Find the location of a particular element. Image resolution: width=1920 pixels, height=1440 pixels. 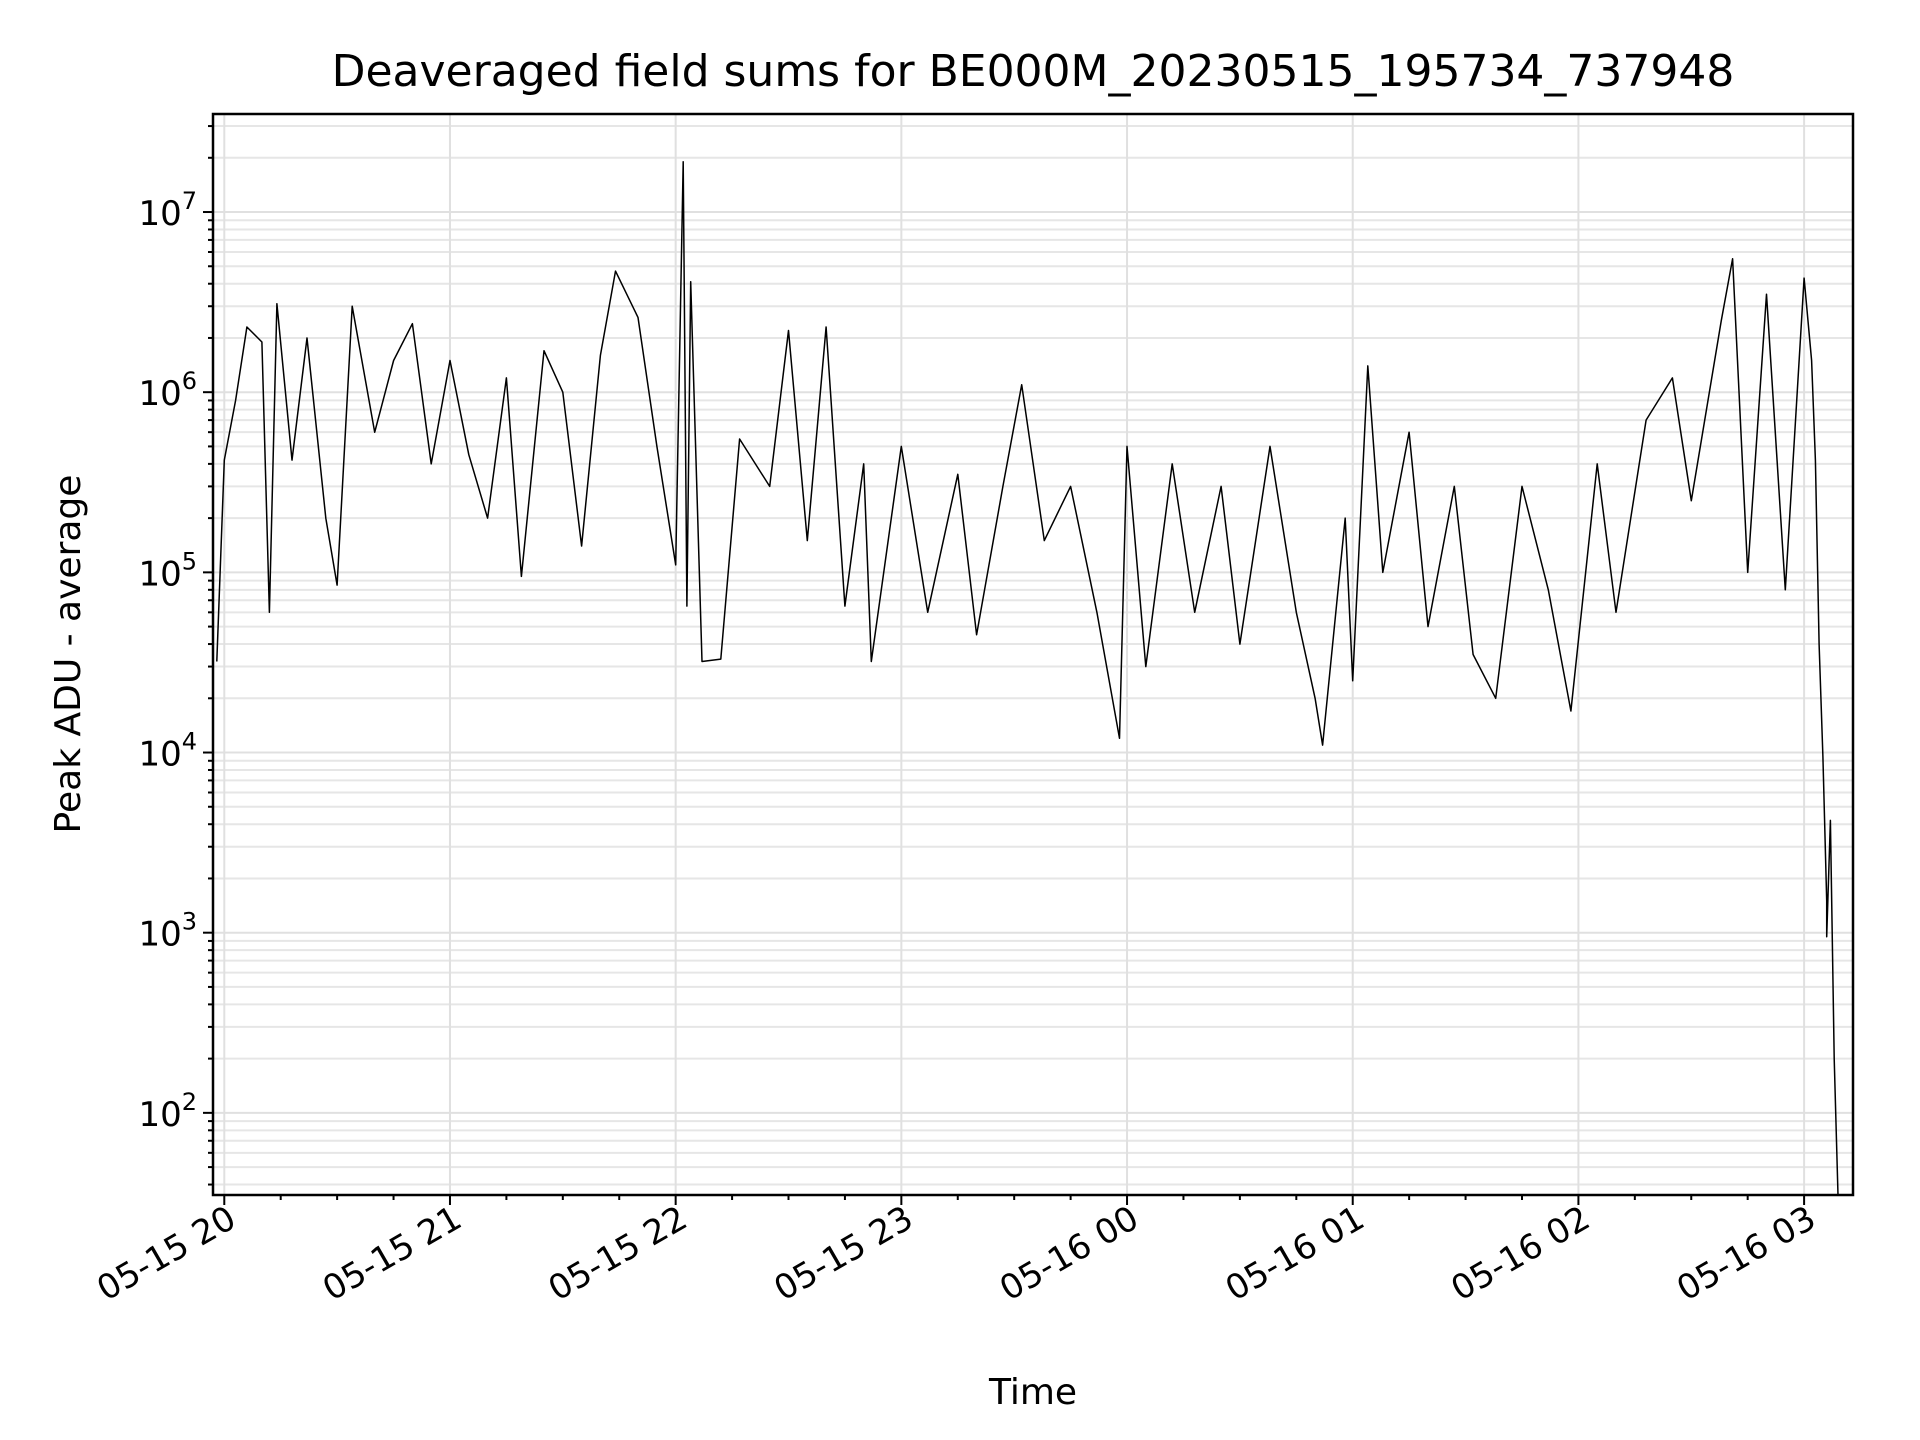

y-tick-exponent: 2 is located at coordinates (189, 1102).